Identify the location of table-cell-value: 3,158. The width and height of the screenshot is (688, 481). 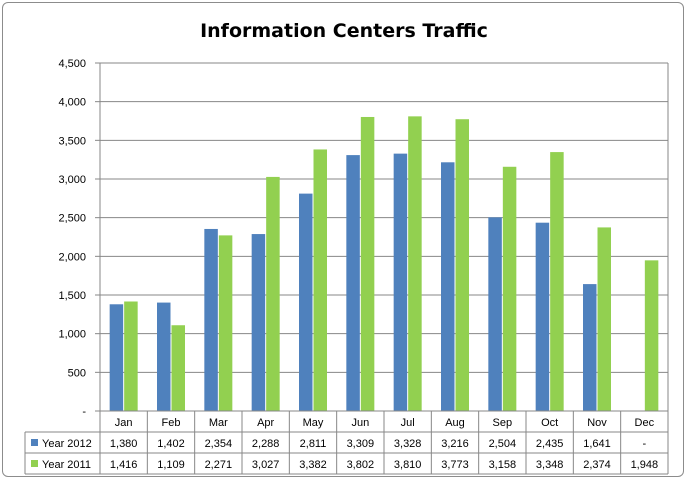
(503, 465).